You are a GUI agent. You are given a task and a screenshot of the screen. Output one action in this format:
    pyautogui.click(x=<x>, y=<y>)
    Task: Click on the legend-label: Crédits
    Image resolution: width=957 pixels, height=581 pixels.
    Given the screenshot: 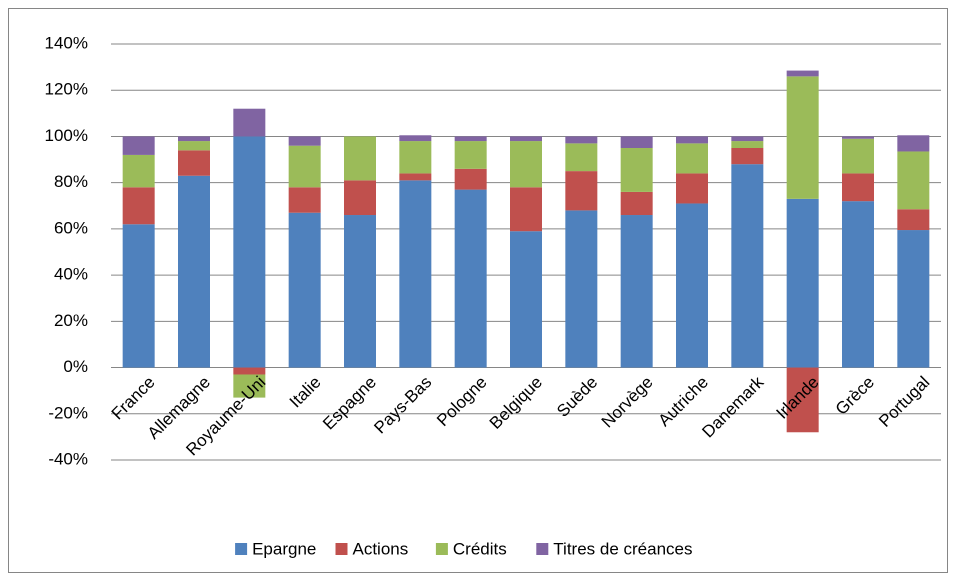 What is the action you would take?
    pyautogui.click(x=480, y=548)
    